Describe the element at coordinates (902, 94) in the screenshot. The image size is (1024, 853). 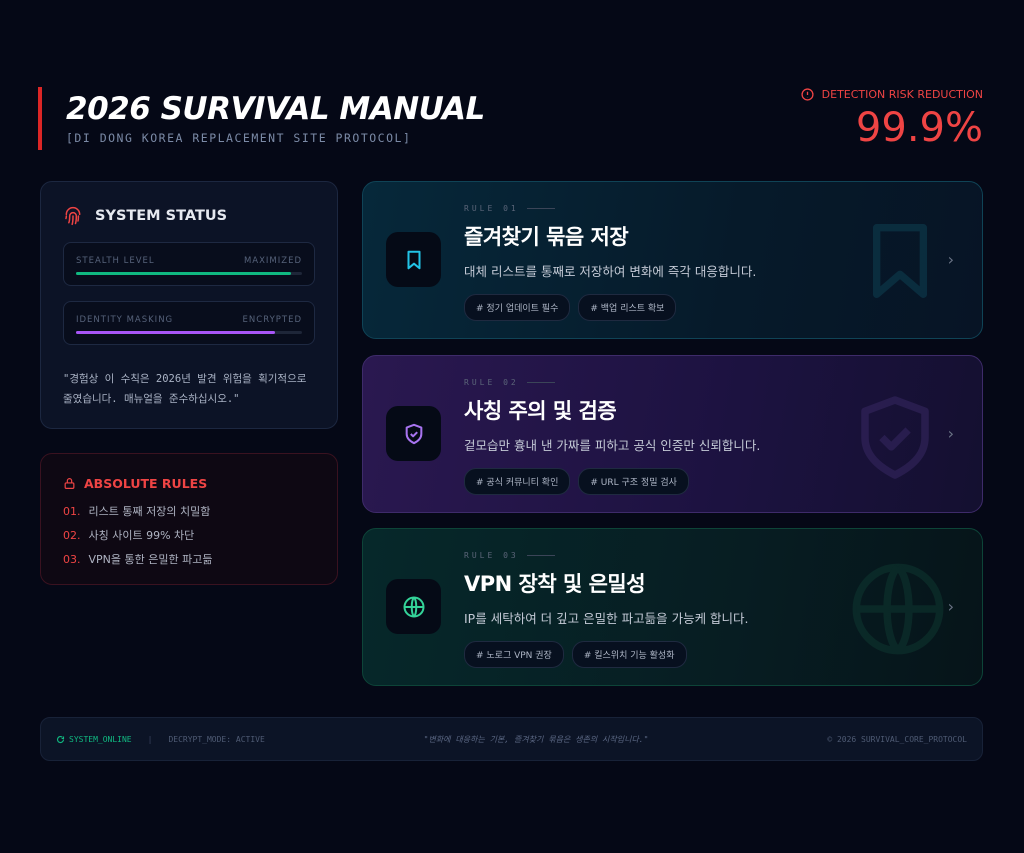
I see `risk-label: DETECTION RISK REDUCTION` at that location.